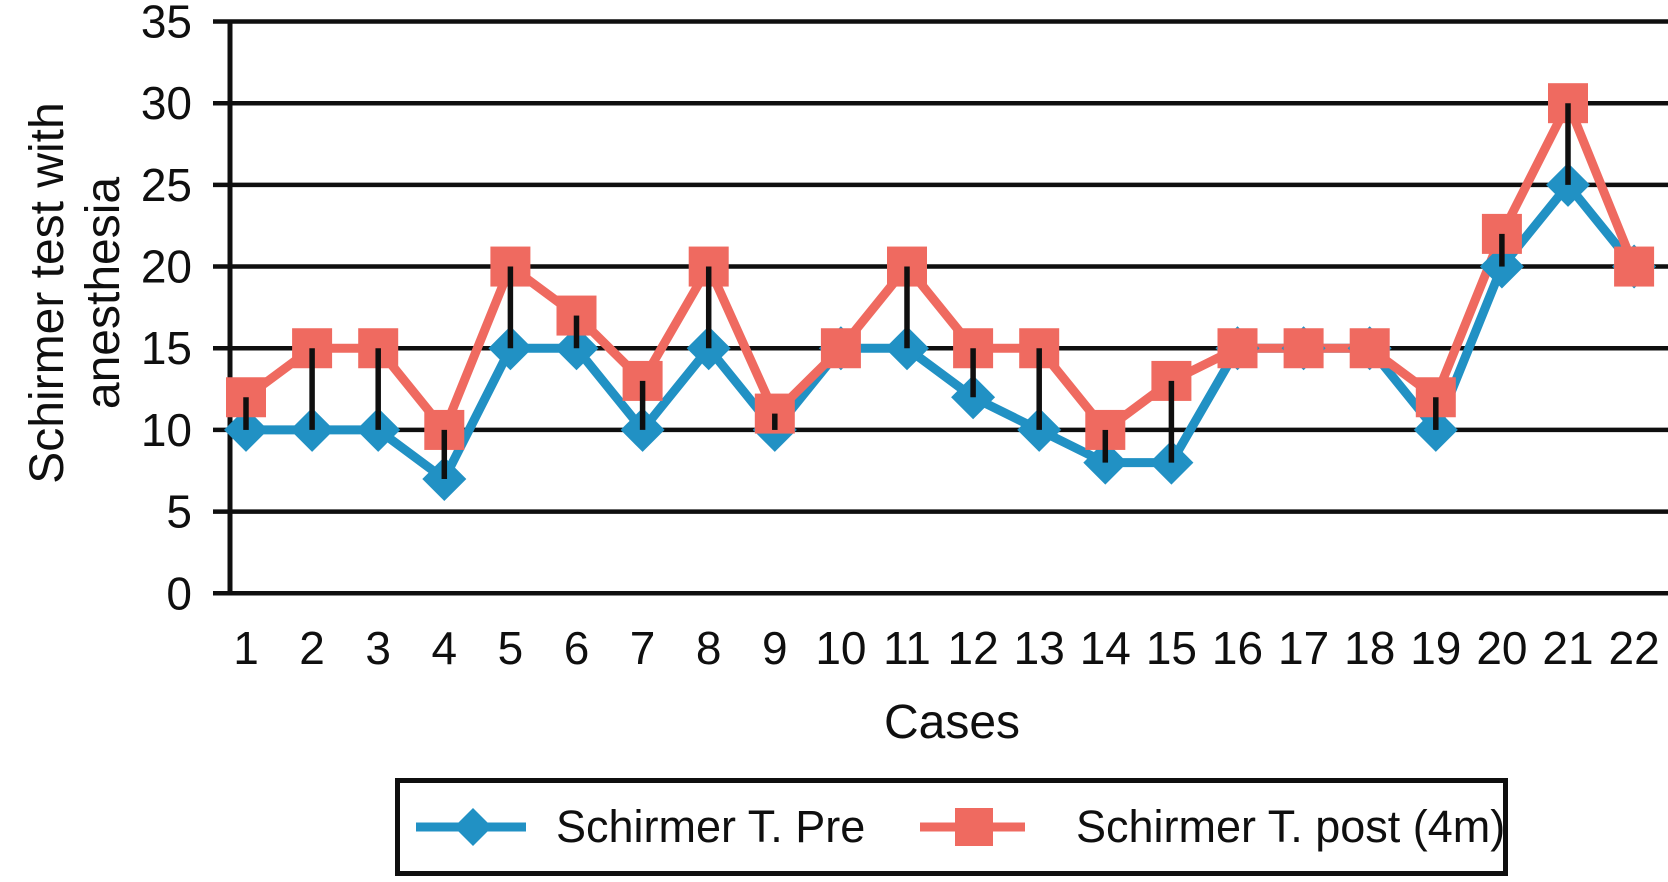 The height and width of the screenshot is (882, 1668). I want to click on x-tick-label: 14, so click(1105, 648).